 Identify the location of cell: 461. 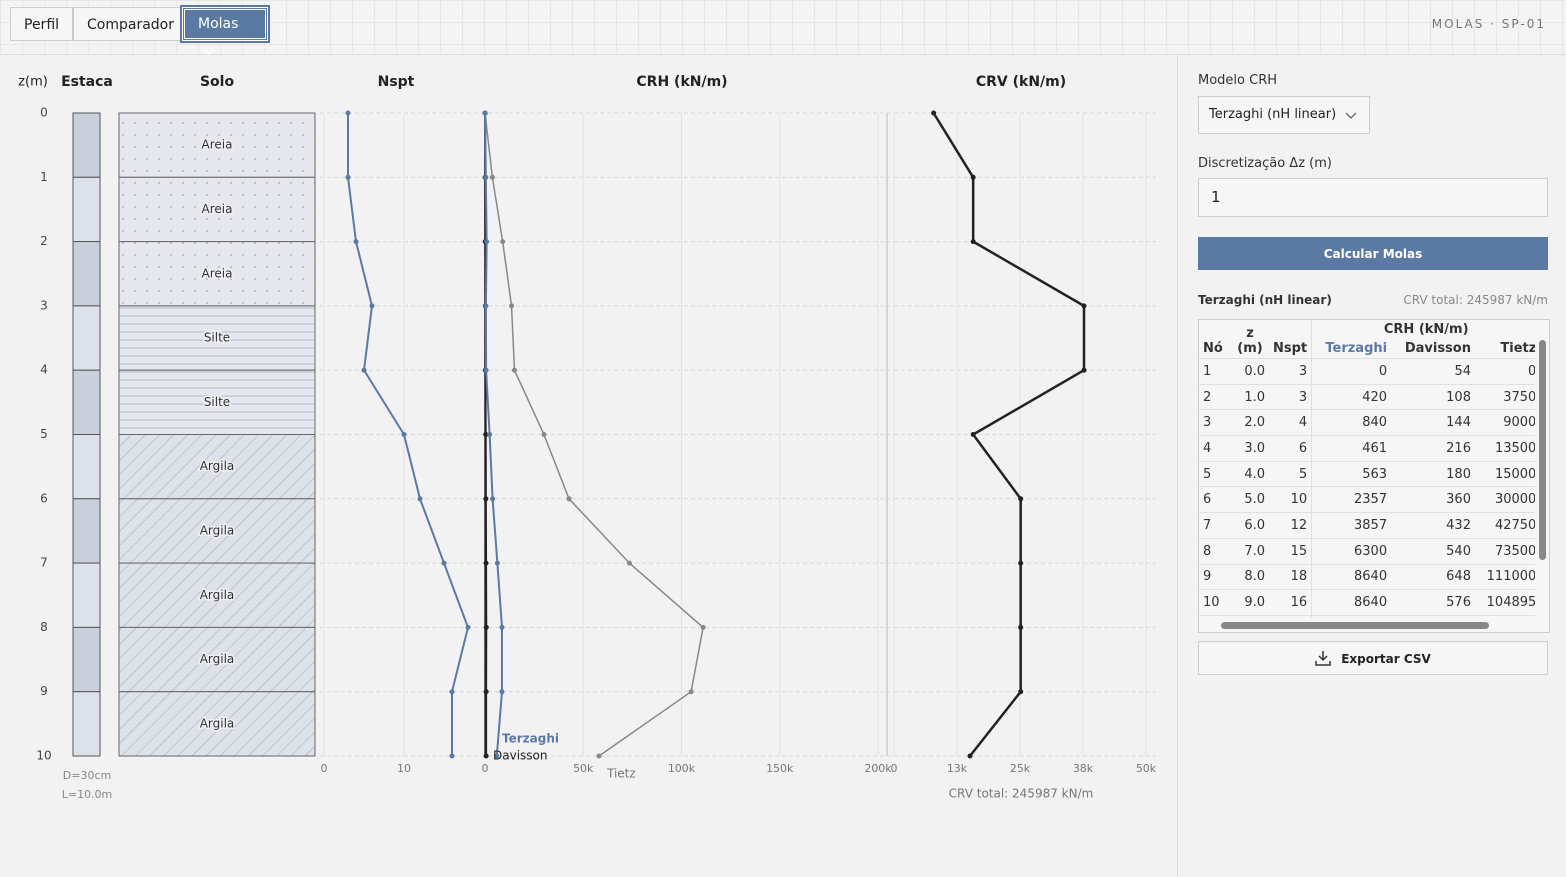
(1351, 448).